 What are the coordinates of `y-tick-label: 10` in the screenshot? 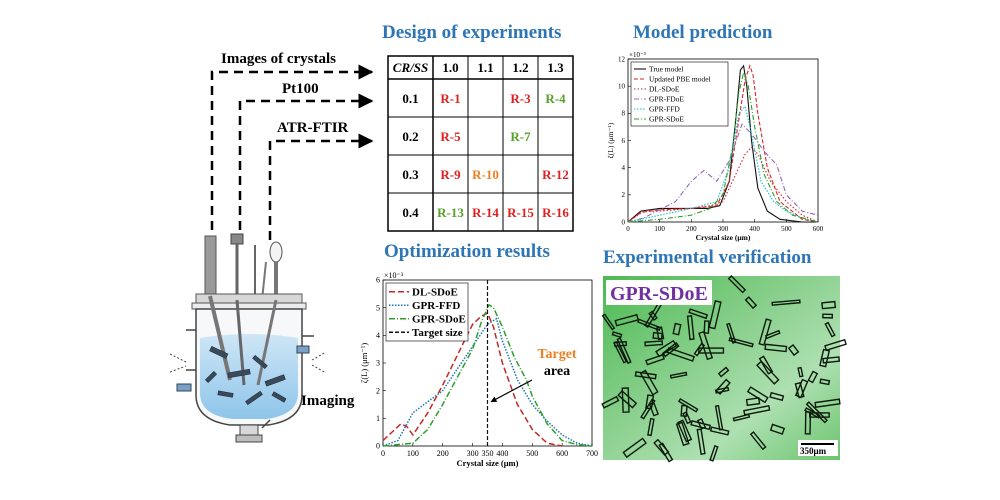 It's located at (622, 87).